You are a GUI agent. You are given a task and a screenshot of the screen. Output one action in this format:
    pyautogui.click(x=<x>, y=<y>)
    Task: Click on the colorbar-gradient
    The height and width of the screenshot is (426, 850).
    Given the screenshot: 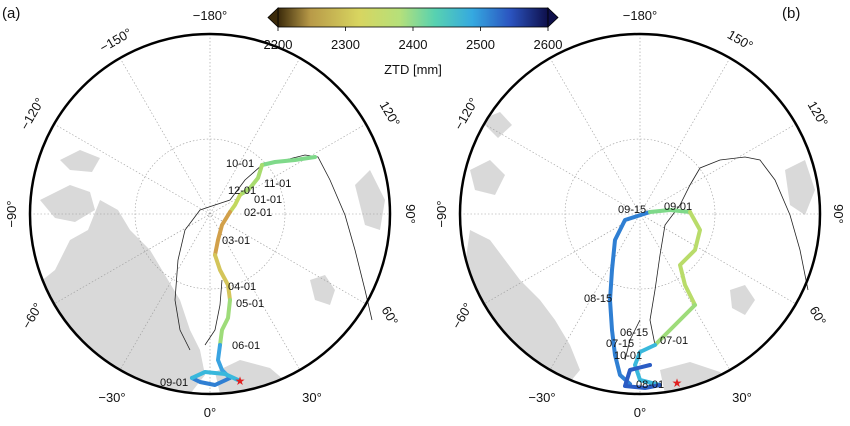 What is the action you would take?
    pyautogui.click(x=413, y=17)
    